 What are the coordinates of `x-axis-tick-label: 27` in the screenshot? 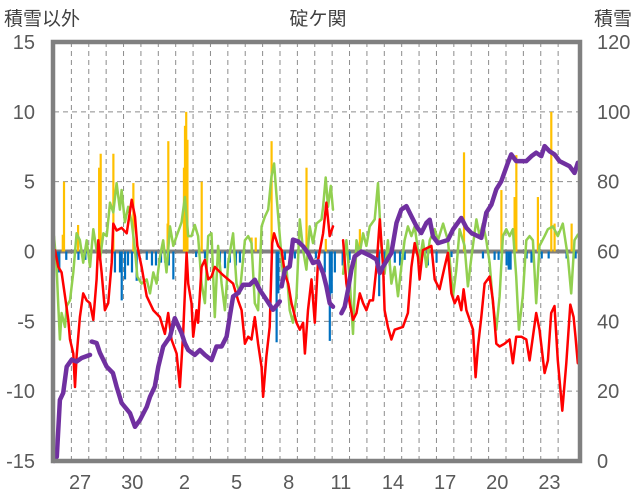 It's located at (80, 483).